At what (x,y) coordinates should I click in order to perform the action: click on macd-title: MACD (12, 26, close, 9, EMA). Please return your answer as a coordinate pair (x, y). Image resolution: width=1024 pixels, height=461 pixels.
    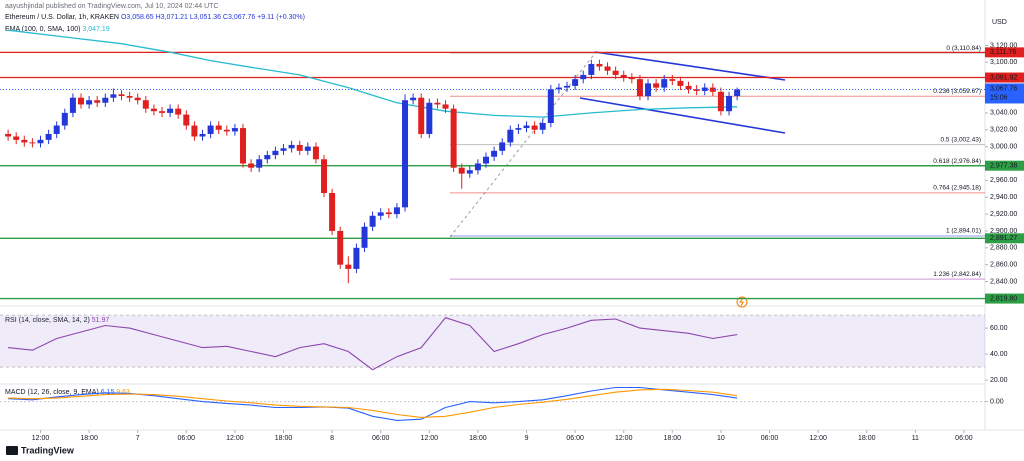
    Looking at the image, I should click on (52, 392).